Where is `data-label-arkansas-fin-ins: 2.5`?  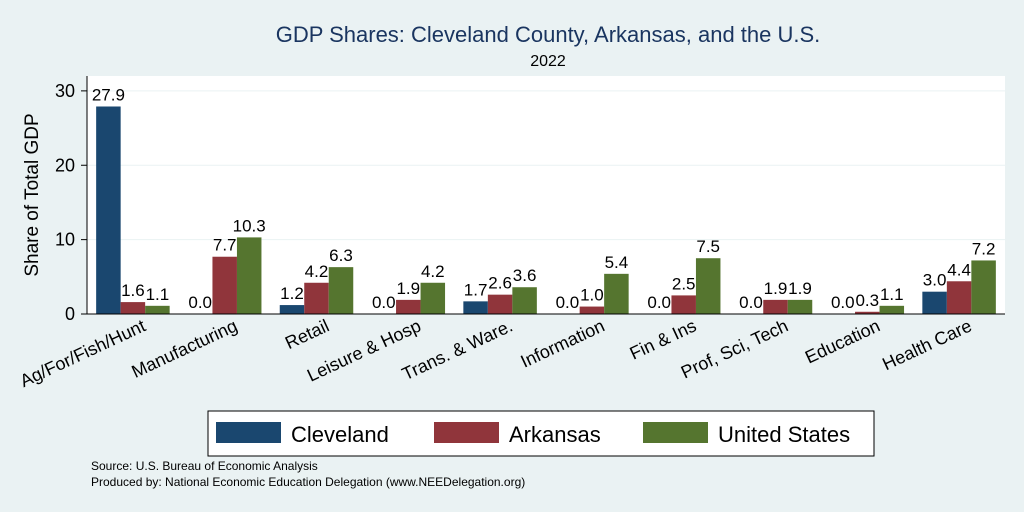 data-label-arkansas-fin-ins: 2.5 is located at coordinates (684, 283).